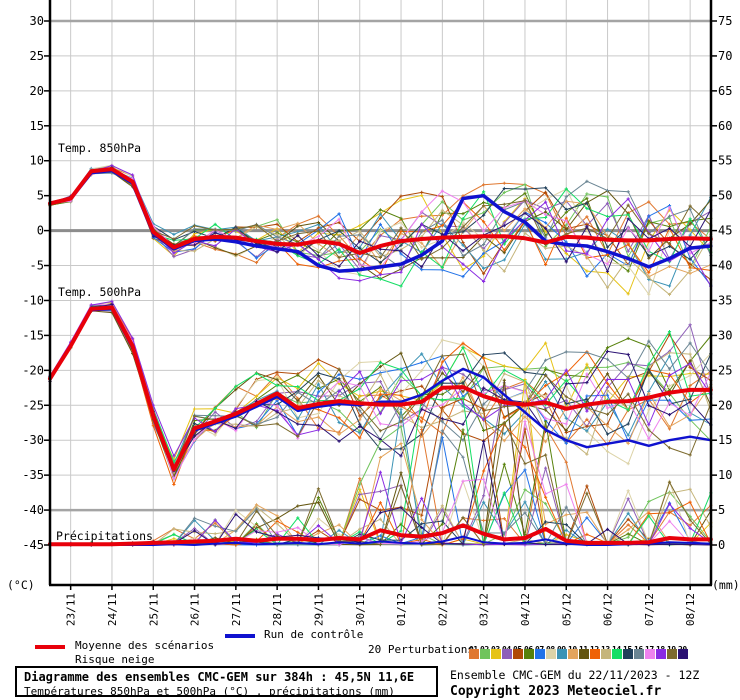  Describe the element at coordinates (40, 196) in the screenshot. I see `left-tick-label: 5` at that location.